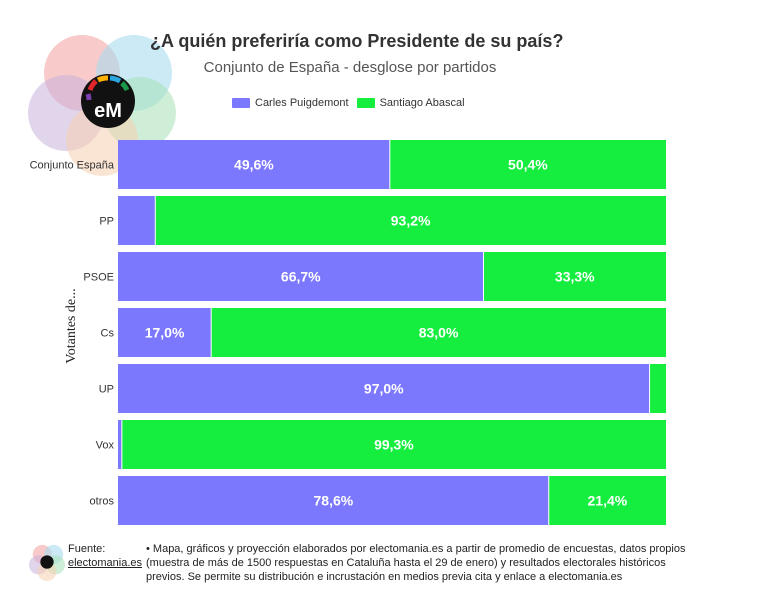  I want to click on data-label: 21,4%, so click(608, 501).